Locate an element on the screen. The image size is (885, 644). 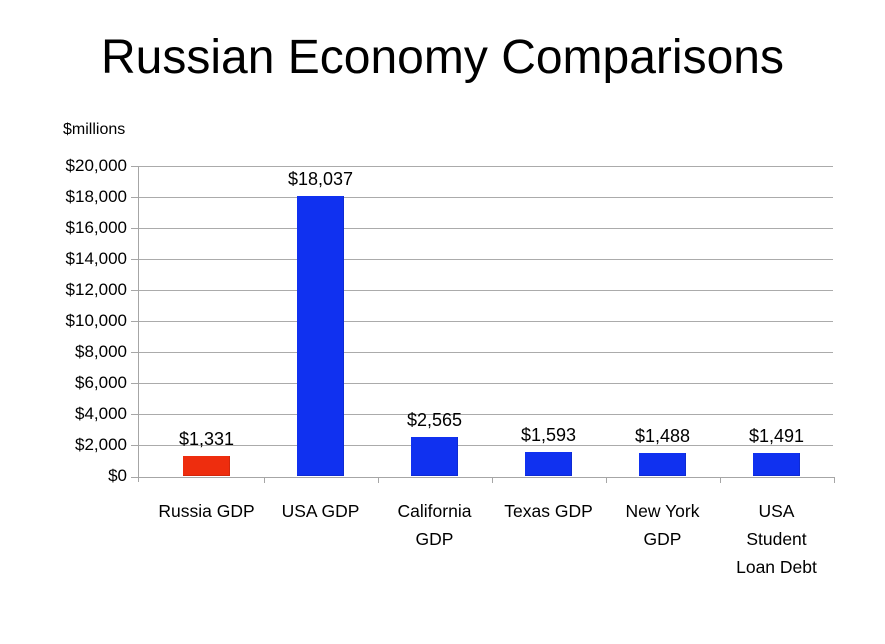
bar-usa-student-loan-debt is located at coordinates (776, 465).